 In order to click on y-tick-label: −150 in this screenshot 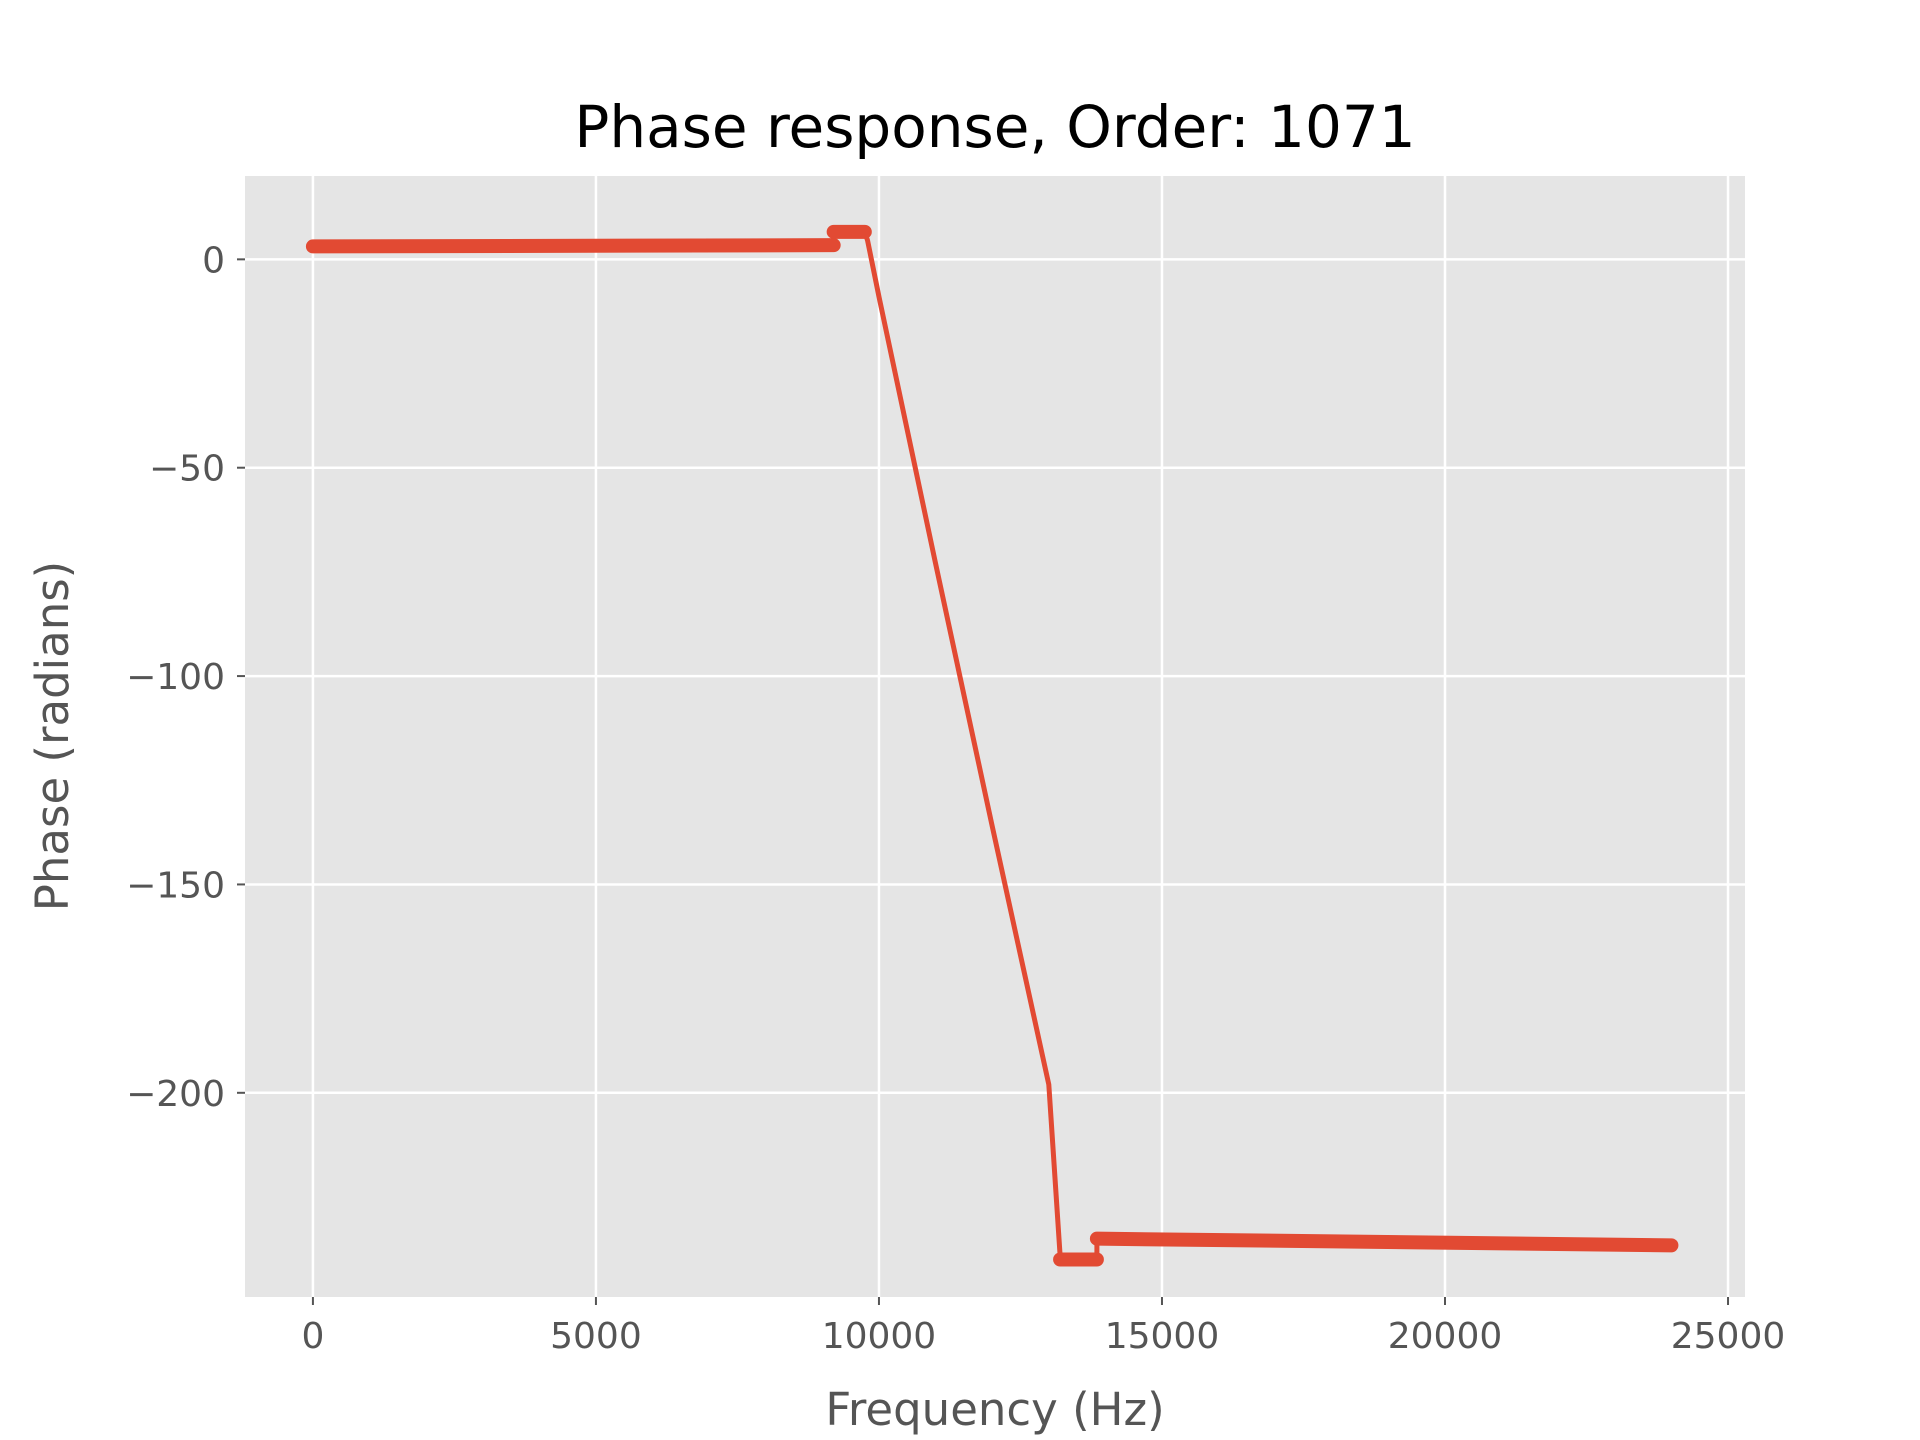, I will do `click(175, 885)`.